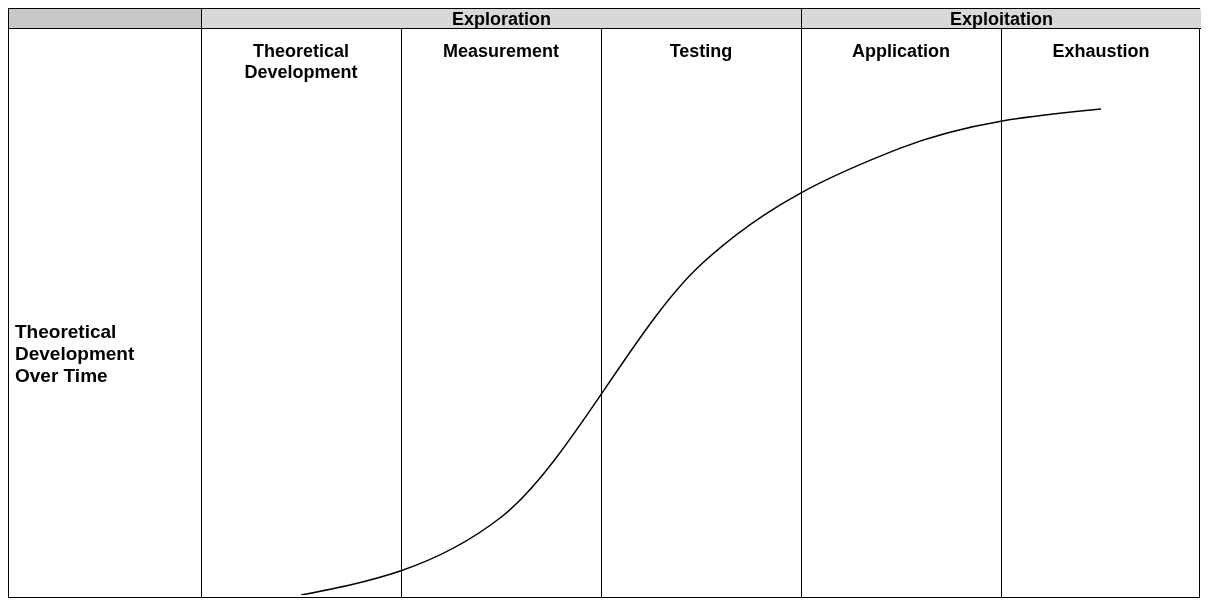 The image size is (1208, 614). Describe the element at coordinates (1001, 19) in the screenshot. I see `text: Exploitation` at that location.